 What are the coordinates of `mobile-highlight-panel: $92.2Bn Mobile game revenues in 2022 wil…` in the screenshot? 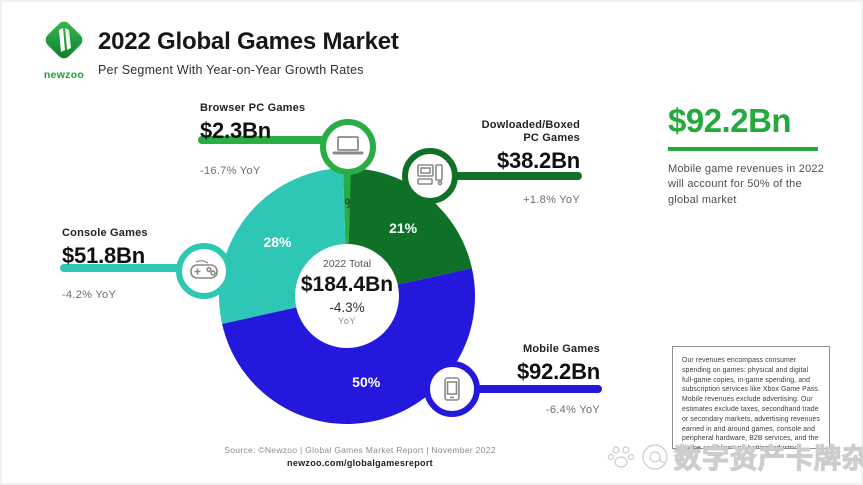 It's located at (753, 155).